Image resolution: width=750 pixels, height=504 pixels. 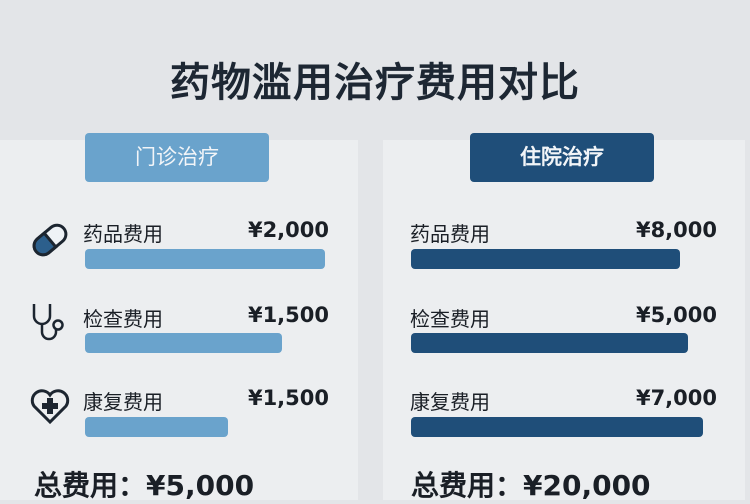 What do you see at coordinates (288, 230) in the screenshot?
I see `outpatient-medicine-value: ¥2,000` at bounding box center [288, 230].